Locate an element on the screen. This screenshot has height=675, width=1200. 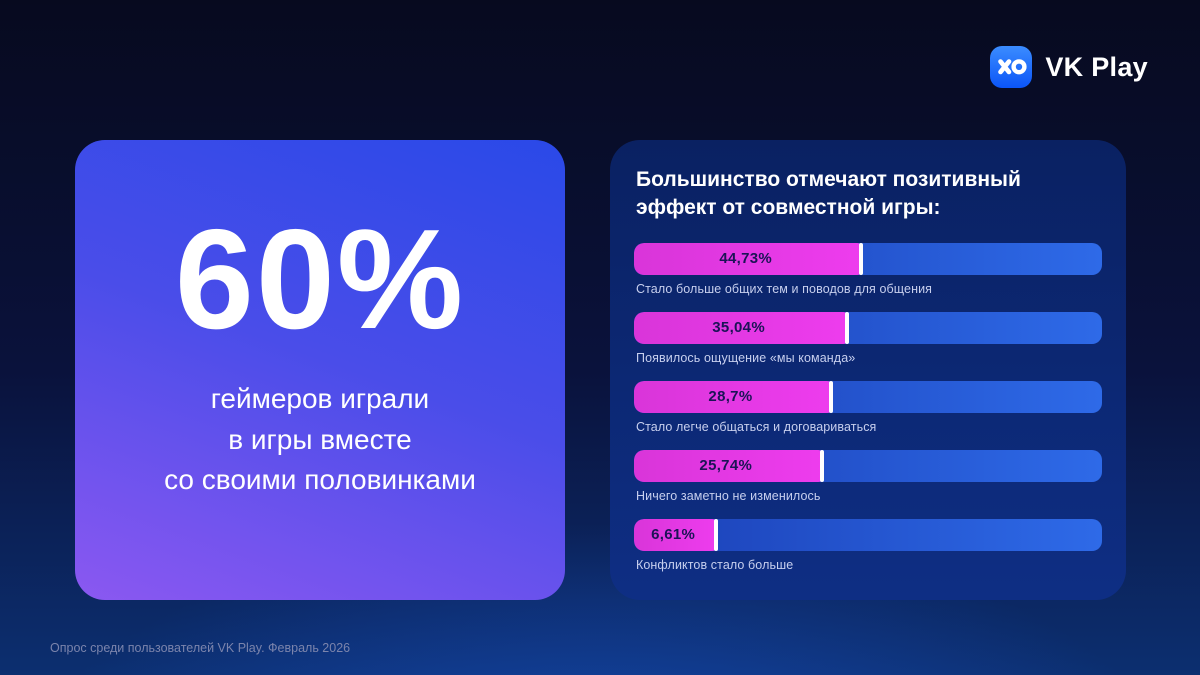
bar-fill: 44,73% is located at coordinates (749, 258).